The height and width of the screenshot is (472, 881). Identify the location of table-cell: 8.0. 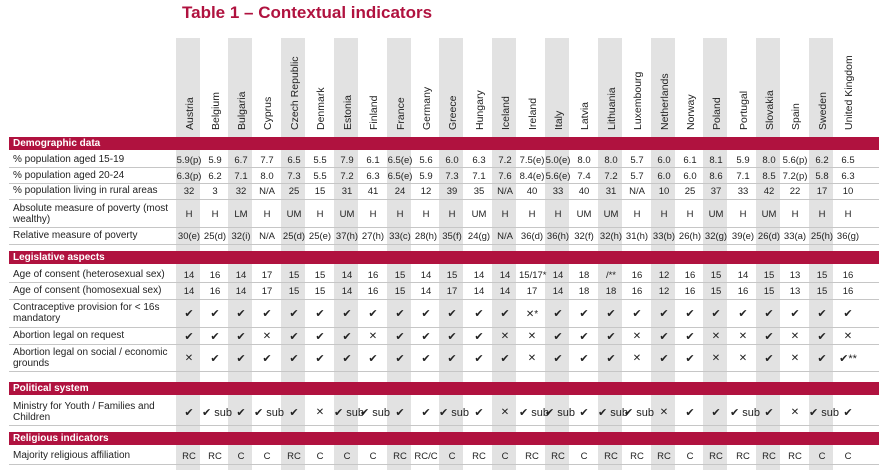
(584, 160).